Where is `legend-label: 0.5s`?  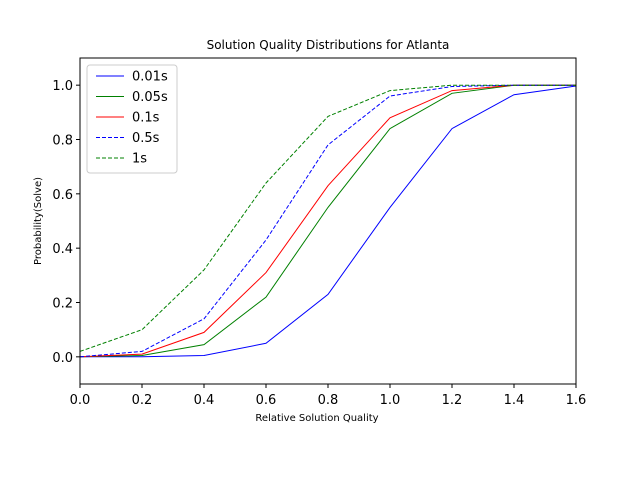
legend-label: 0.5s is located at coordinates (146, 138).